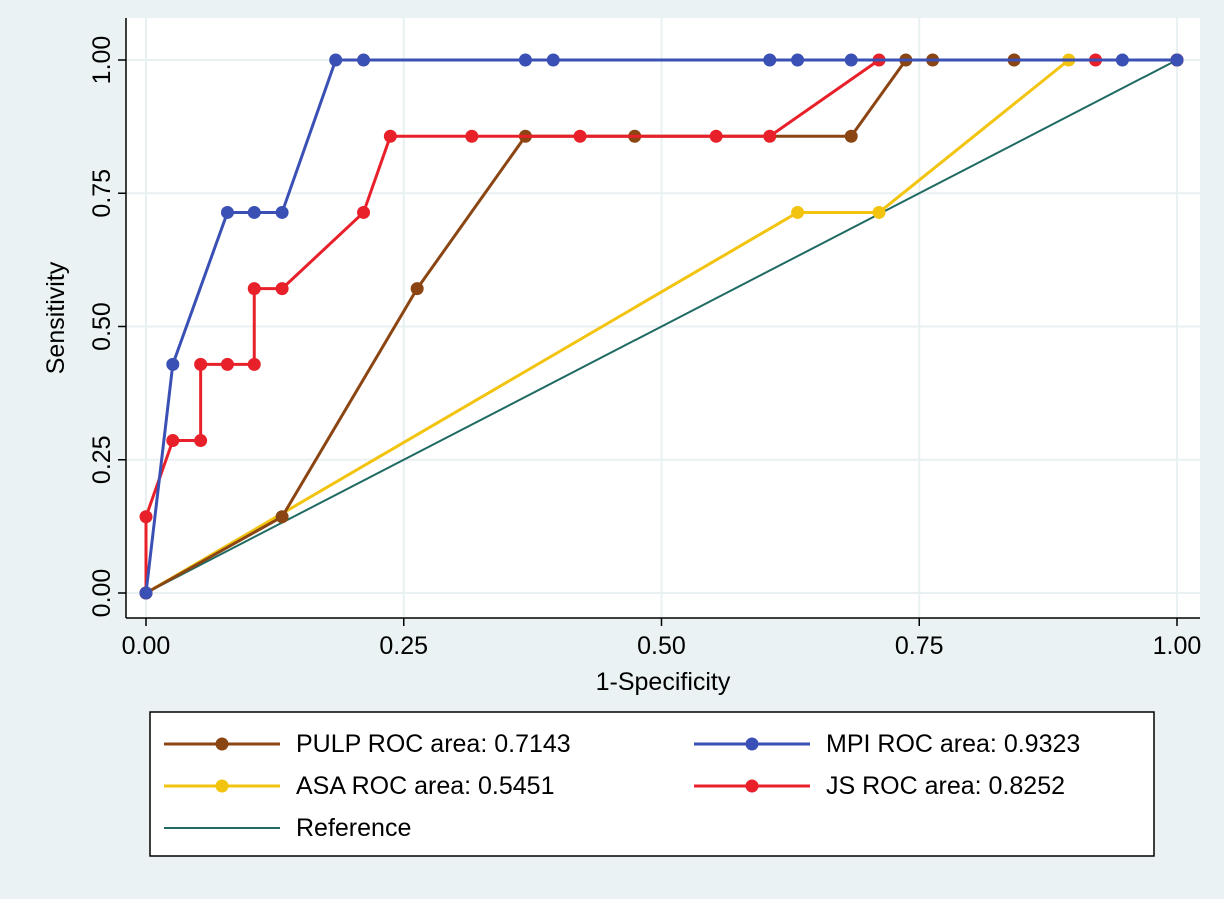 The image size is (1224, 899). I want to click on y-tick-label: 1.00, so click(102, 60).